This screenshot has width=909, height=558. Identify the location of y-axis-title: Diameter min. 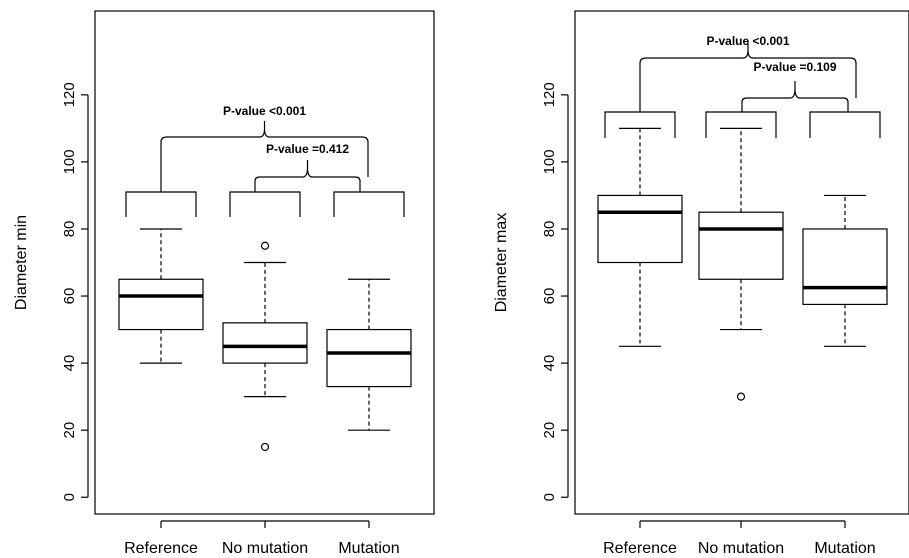
(21, 262).